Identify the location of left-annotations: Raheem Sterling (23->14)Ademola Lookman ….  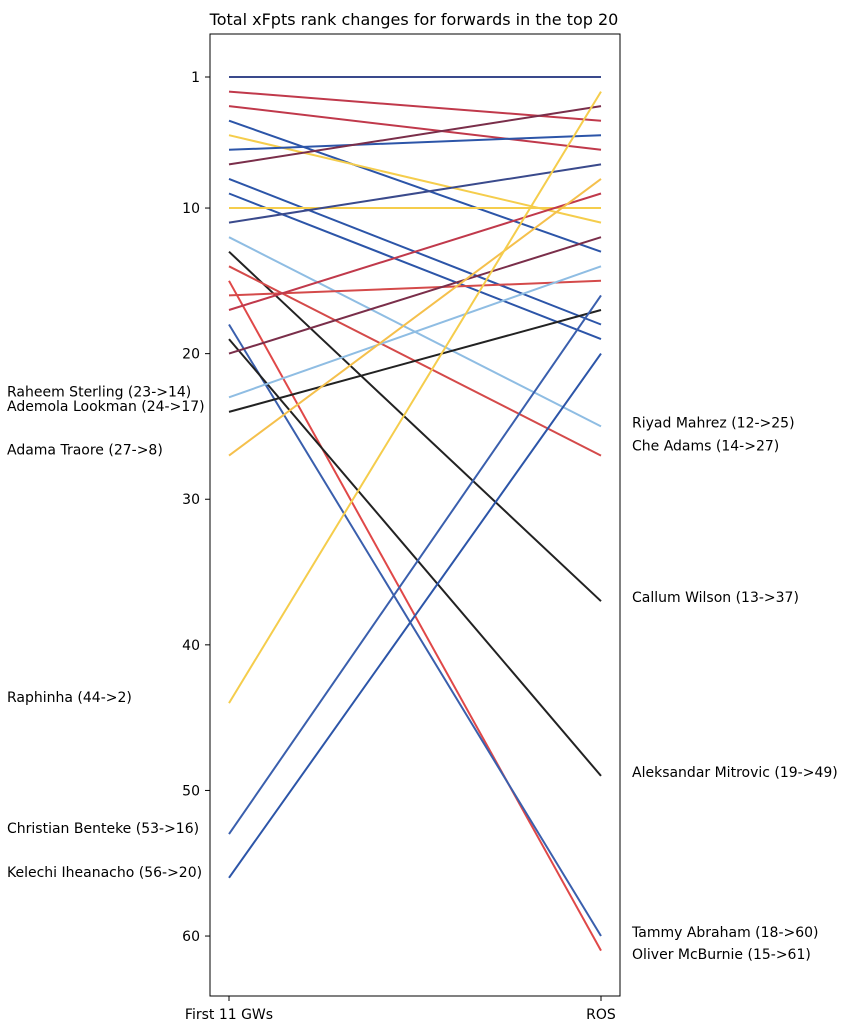
(106, 632).